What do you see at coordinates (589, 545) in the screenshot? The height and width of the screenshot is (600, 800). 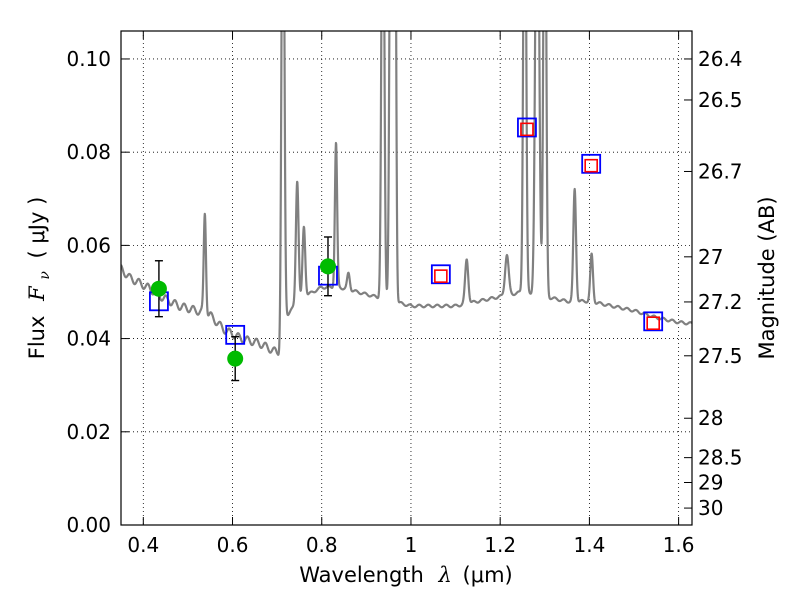 I see `x-tick-label: 1.4` at bounding box center [589, 545].